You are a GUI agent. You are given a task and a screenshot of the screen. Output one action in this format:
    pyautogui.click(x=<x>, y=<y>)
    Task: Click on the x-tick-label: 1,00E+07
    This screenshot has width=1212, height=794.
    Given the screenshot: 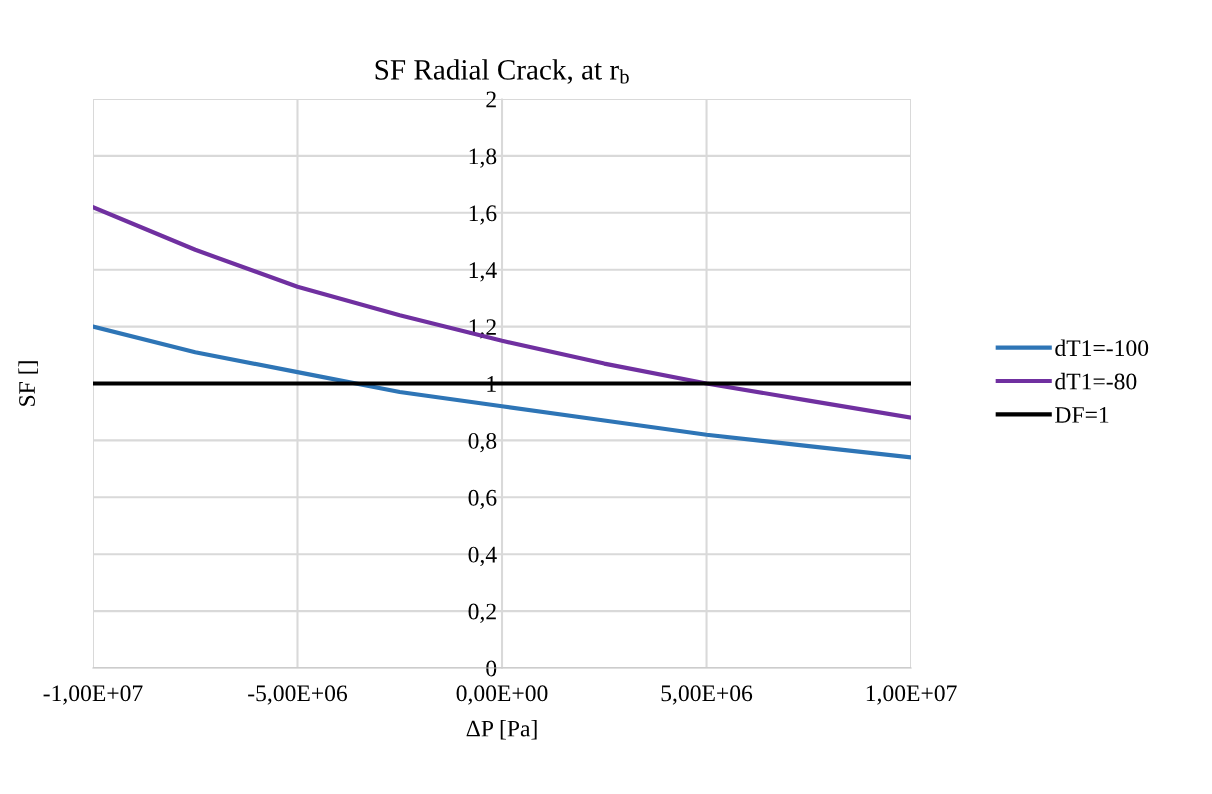 What is the action you would take?
    pyautogui.click(x=911, y=695)
    